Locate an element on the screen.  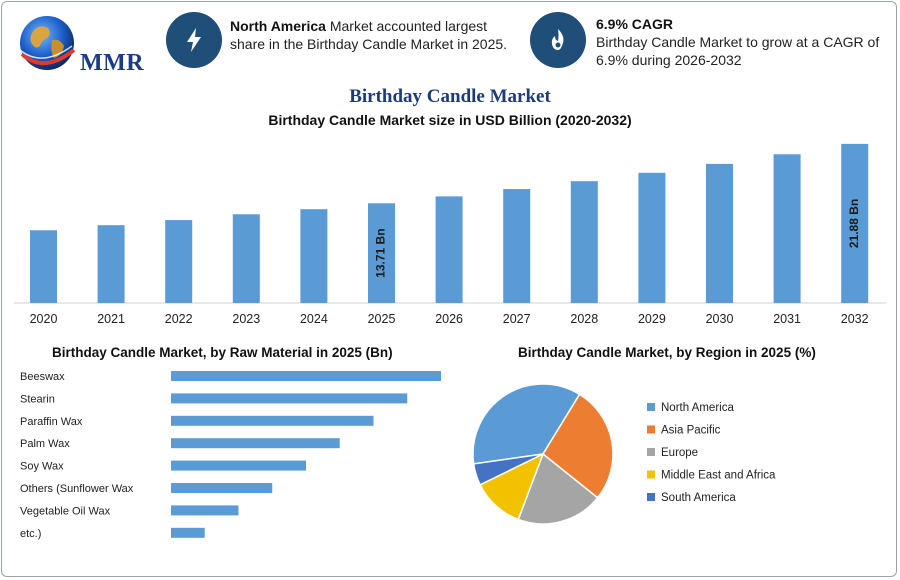
bar-2027 is located at coordinates (517, 246).